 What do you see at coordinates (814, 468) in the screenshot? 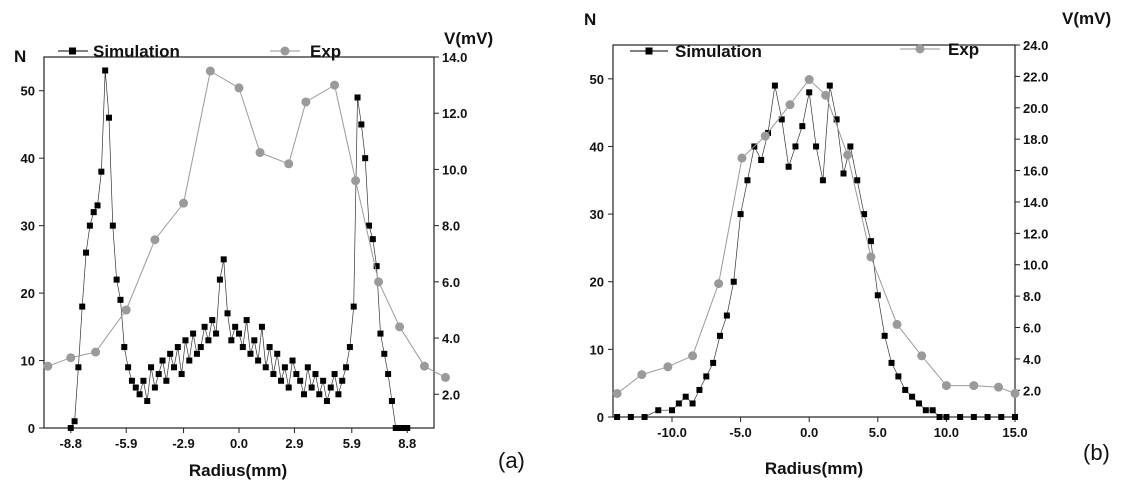
I see `panel-b-x-label: Radius(mm)` at bounding box center [814, 468].